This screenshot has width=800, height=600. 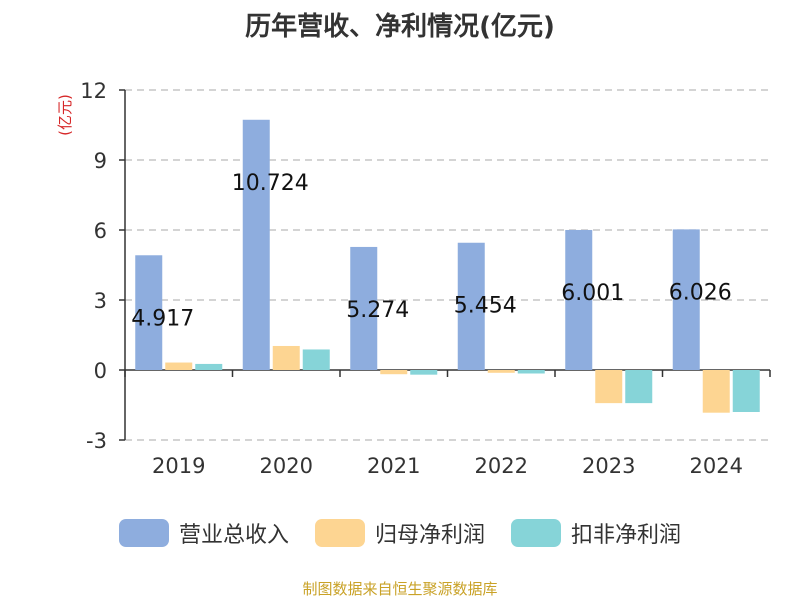 I want to click on x-tick-label: 2022, so click(x=501, y=466).